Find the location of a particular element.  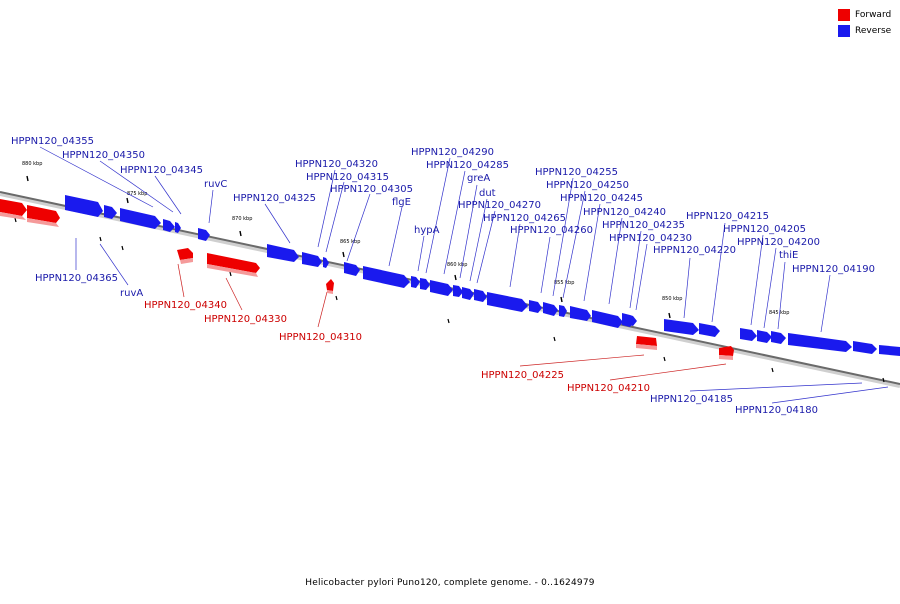

gene-label: thiE is located at coordinates (788, 255).